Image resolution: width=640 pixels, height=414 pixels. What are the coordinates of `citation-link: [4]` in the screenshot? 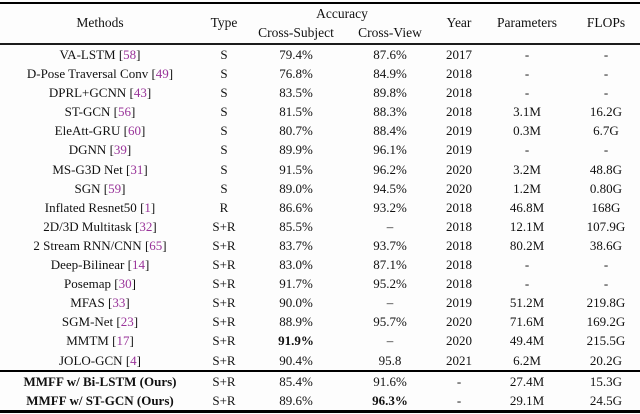 It's located at (131, 360).